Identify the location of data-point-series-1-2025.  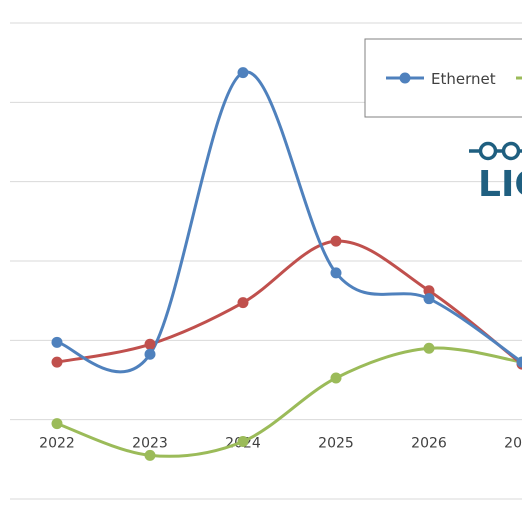
(336, 273).